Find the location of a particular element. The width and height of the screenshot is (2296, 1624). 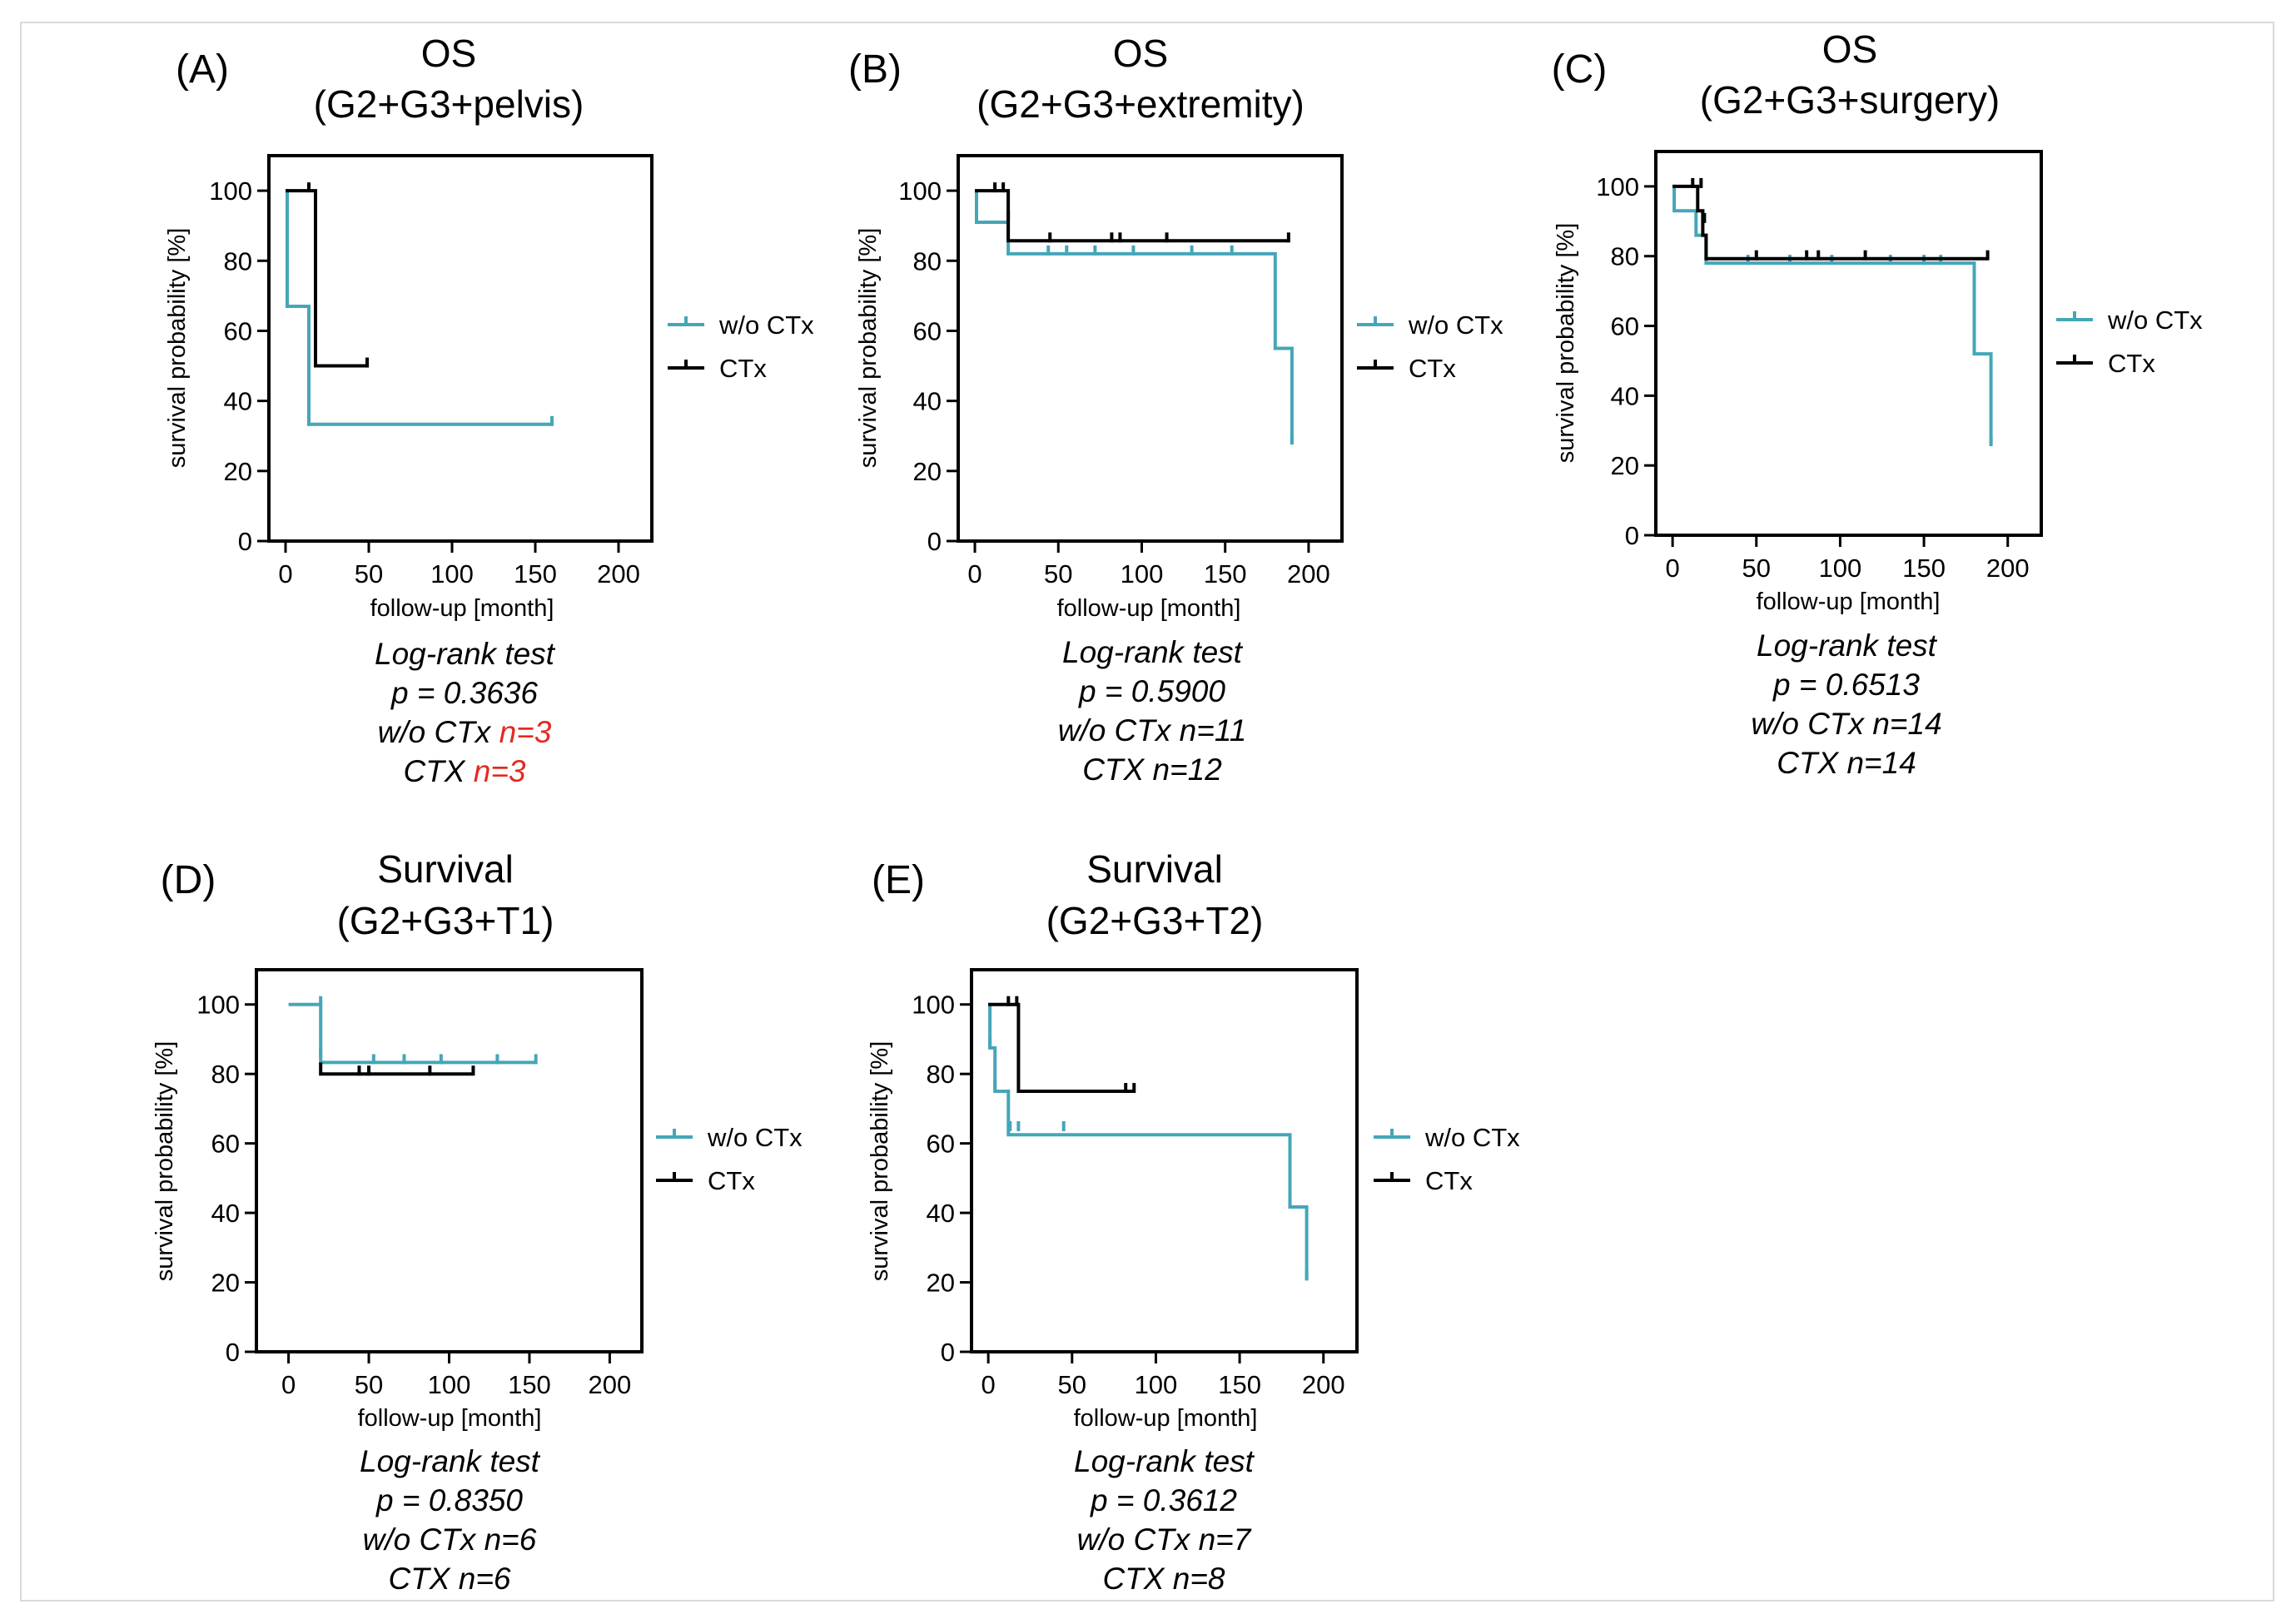

stats-wo-ctx-n: w/o CTx n=6 is located at coordinates (449, 1540).